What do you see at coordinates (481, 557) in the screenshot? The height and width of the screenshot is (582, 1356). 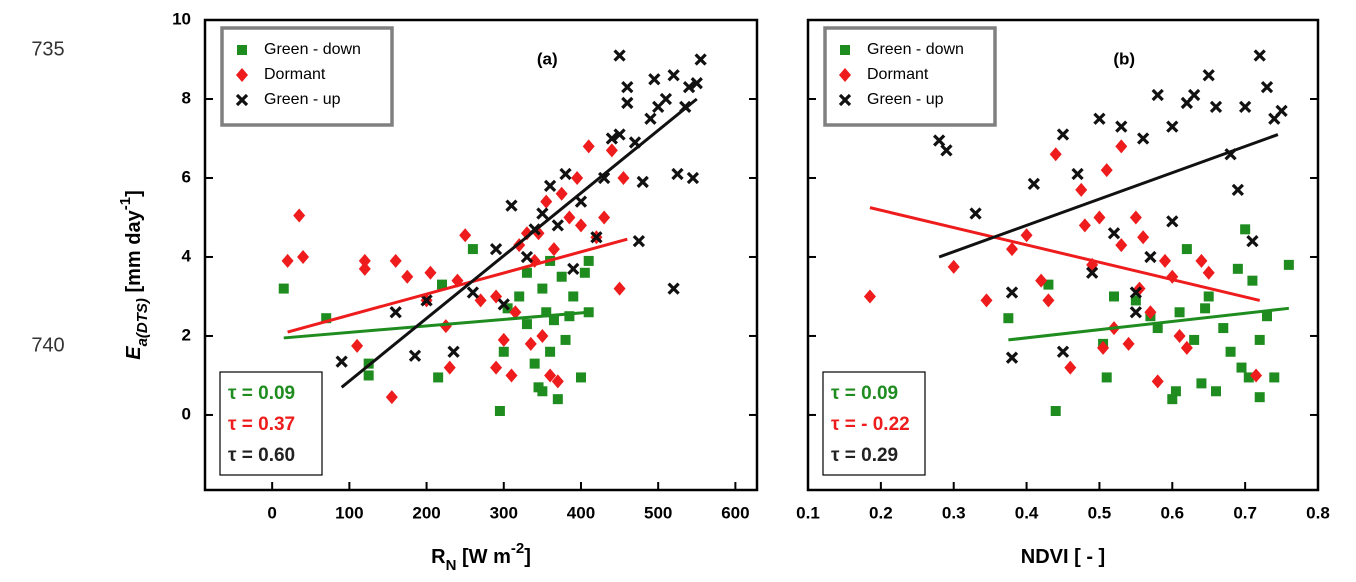 I see `x-axis-title: RN [W m-2]` at bounding box center [481, 557].